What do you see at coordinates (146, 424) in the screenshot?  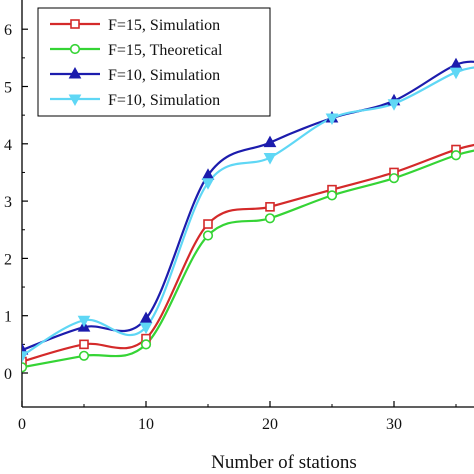 I see `x-tick-label: 10` at bounding box center [146, 424].